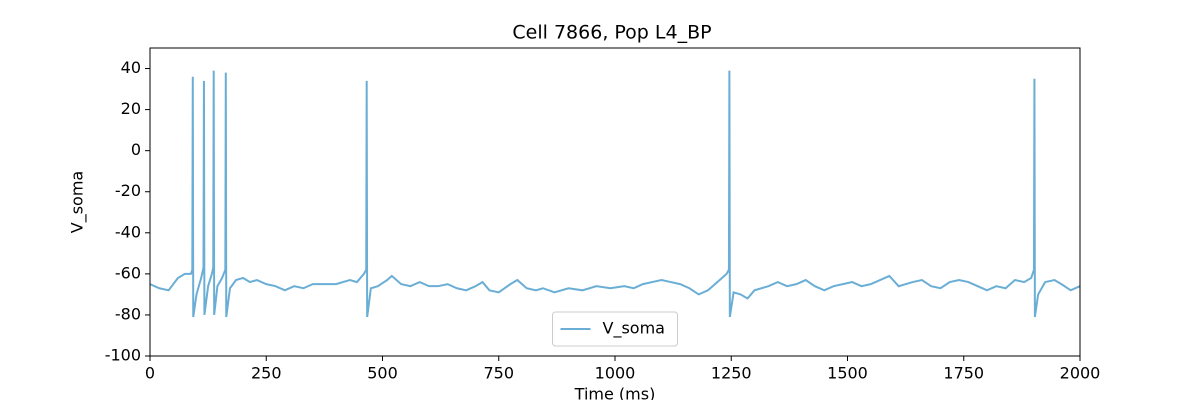  I want to click on x-tick-label: 1250, so click(731, 373).